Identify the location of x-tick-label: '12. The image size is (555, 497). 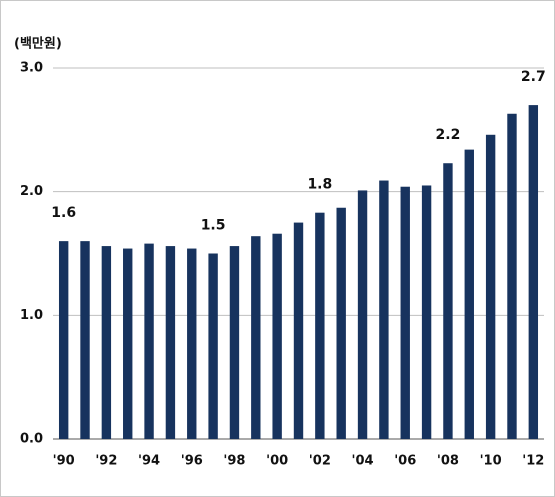
(533, 461).